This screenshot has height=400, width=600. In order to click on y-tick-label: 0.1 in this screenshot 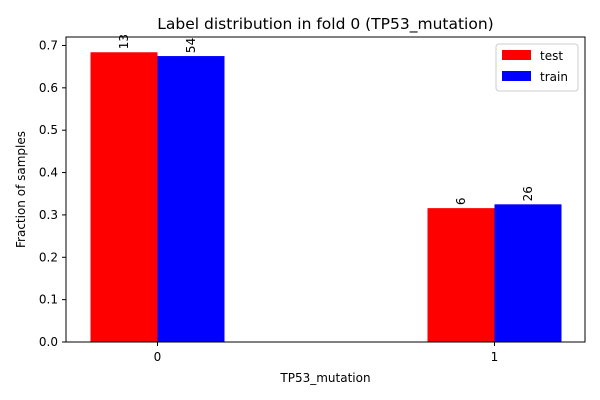, I will do `click(48, 300)`.